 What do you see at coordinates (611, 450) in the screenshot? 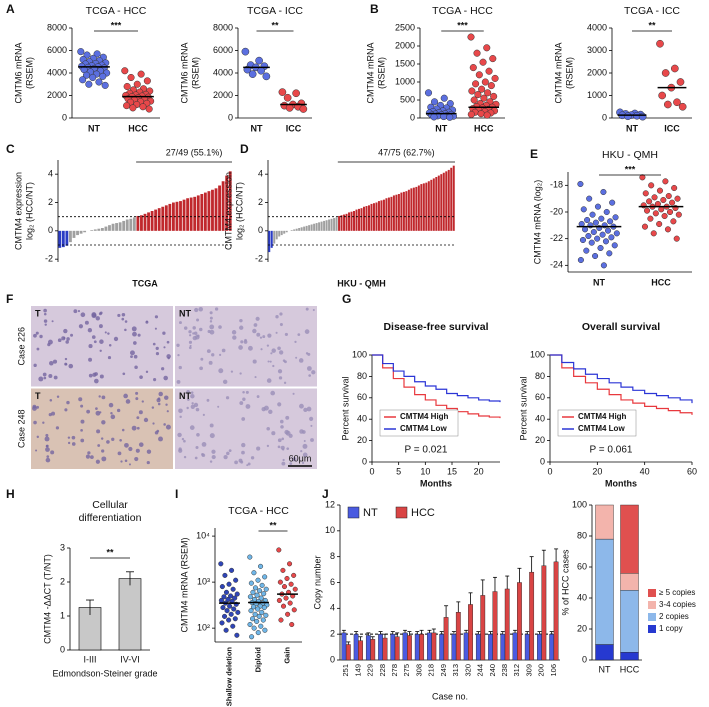
I see `p-value: P = 0.061` at bounding box center [611, 450].